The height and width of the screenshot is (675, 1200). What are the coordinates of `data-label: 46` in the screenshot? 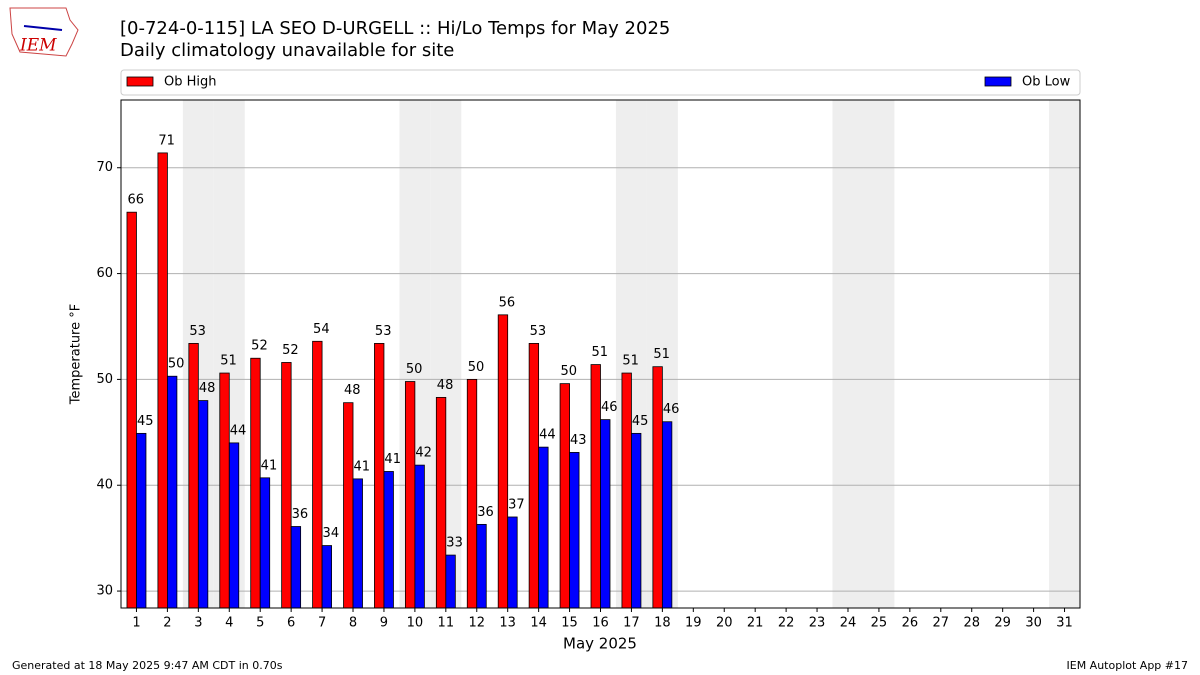 It's located at (609, 407).